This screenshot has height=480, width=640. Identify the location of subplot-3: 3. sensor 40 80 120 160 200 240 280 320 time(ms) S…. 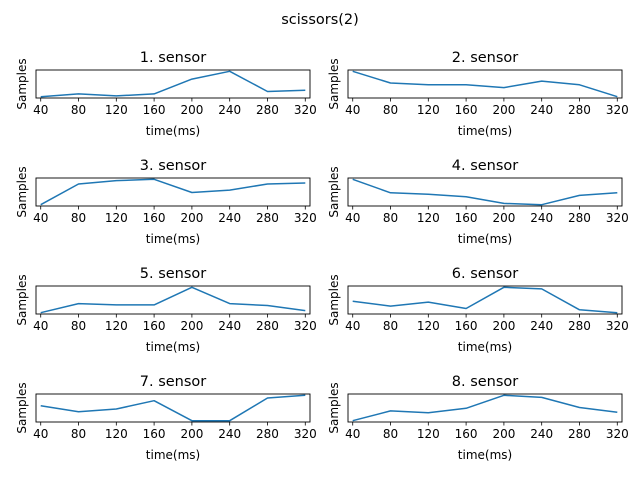
(166, 202).